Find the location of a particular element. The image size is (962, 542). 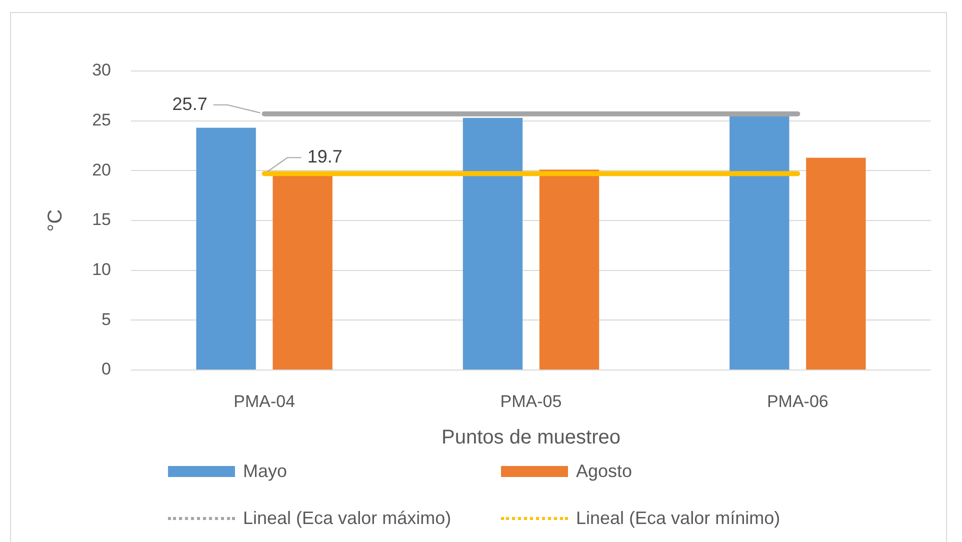

legend-label: Mayo is located at coordinates (265, 471).